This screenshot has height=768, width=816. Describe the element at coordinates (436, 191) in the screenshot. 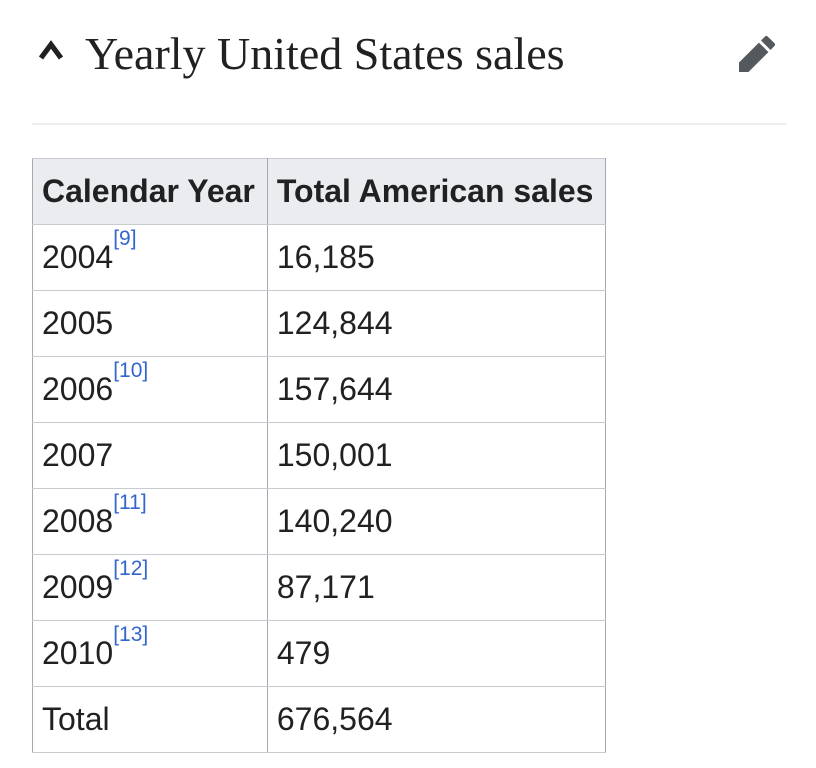

I see `column-header-total-sales: Total American sales` at that location.